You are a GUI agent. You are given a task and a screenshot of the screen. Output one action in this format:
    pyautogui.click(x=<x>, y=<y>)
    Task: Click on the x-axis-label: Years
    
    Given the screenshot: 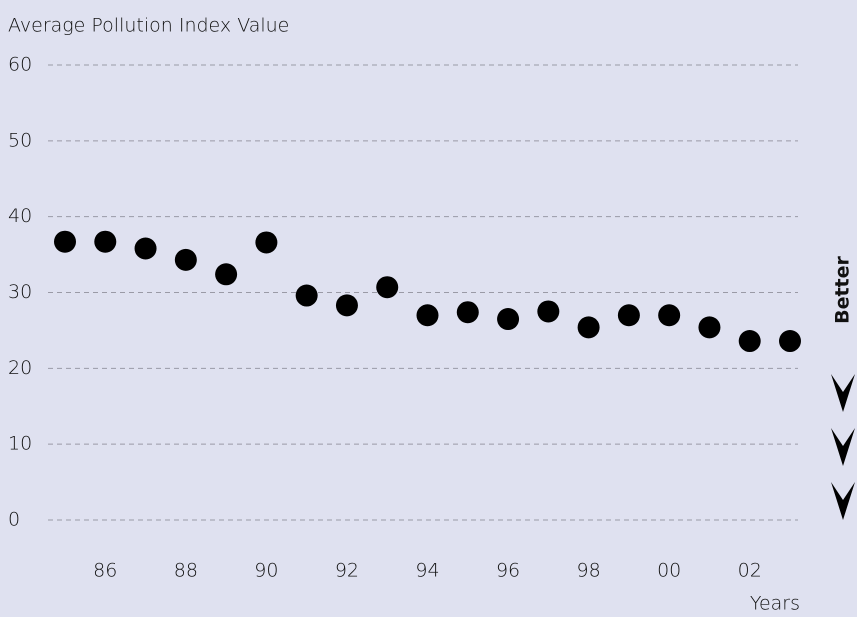 What is the action you would take?
    pyautogui.click(x=775, y=604)
    